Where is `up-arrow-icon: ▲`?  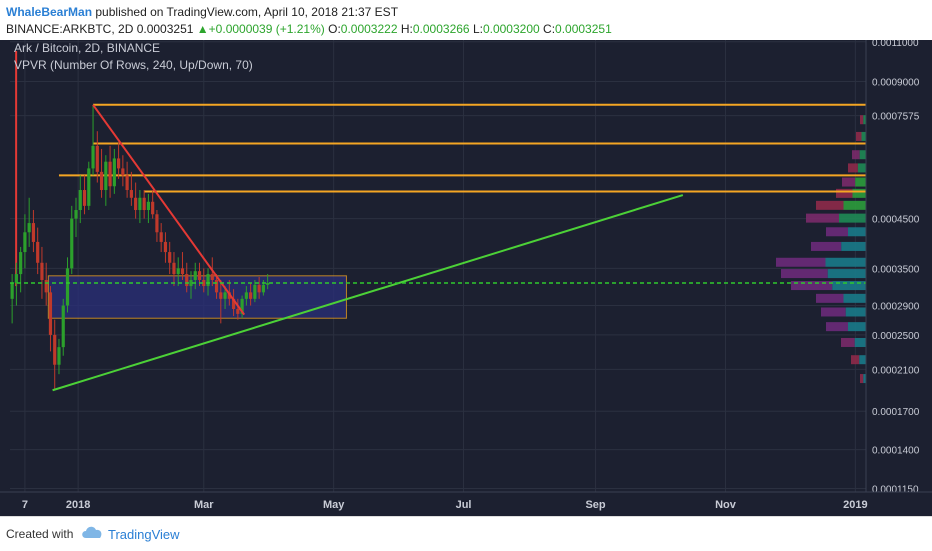
up-arrow-icon: ▲ is located at coordinates (202, 29).